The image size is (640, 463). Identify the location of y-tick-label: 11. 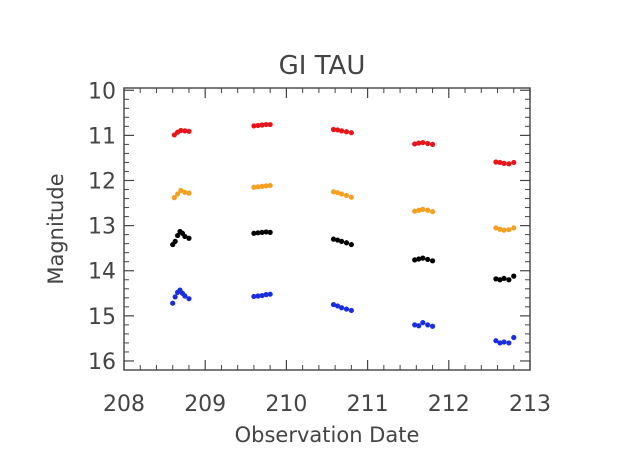
(102, 136).